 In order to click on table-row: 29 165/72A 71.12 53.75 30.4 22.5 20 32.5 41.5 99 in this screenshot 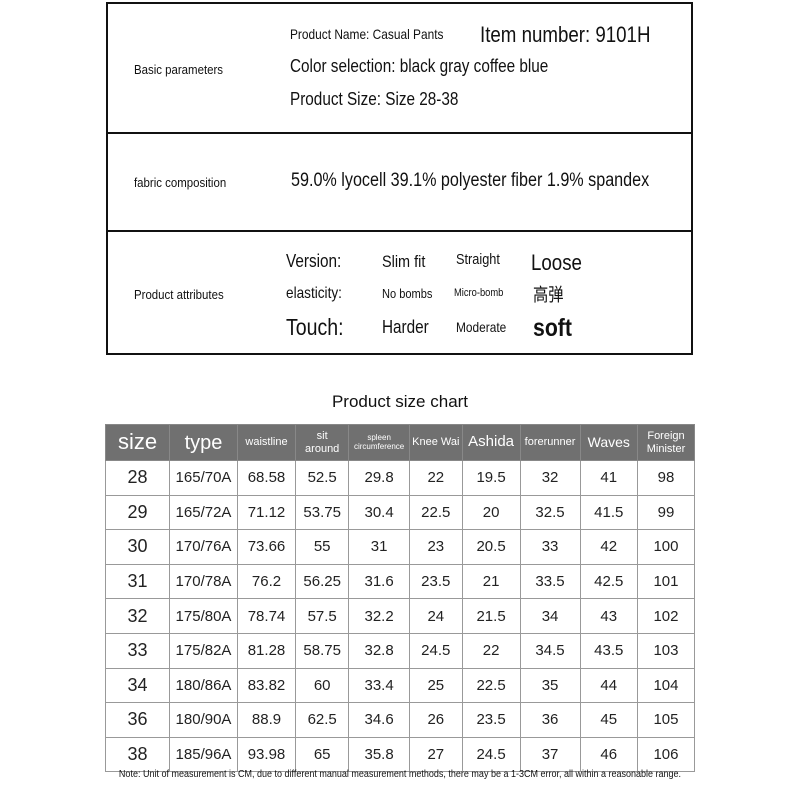, I will do `click(400, 512)`.